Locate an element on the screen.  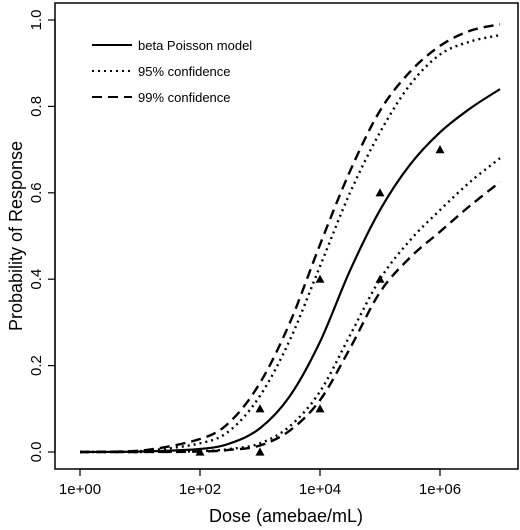
y-tick-label: 0.2 is located at coordinates (36, 365).